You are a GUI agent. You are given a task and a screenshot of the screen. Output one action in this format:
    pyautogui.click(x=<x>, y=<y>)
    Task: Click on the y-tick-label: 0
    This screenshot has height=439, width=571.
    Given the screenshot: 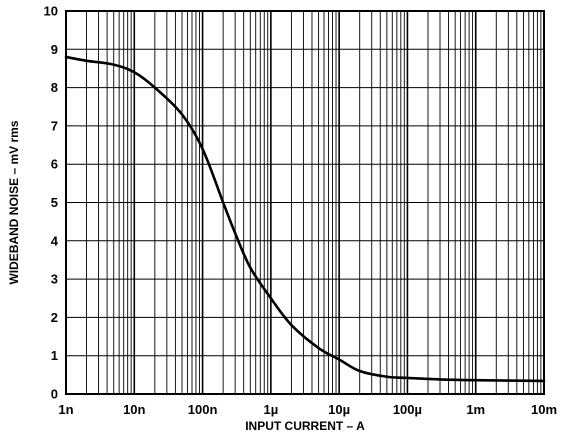 What is the action you would take?
    pyautogui.click(x=54, y=394)
    